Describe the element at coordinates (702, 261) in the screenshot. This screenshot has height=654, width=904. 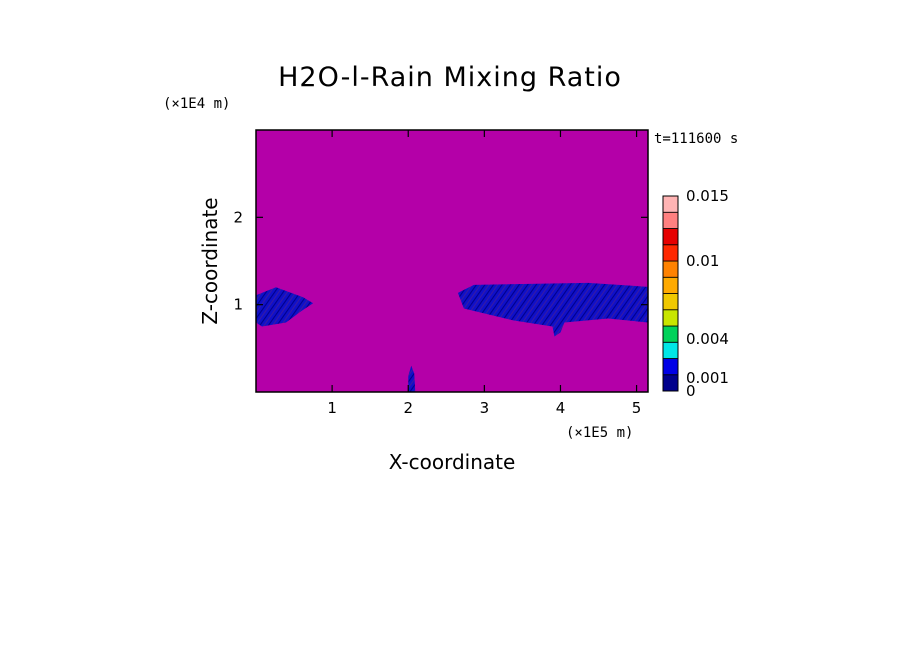
I see `colorbar-label: 0.01` at that location.